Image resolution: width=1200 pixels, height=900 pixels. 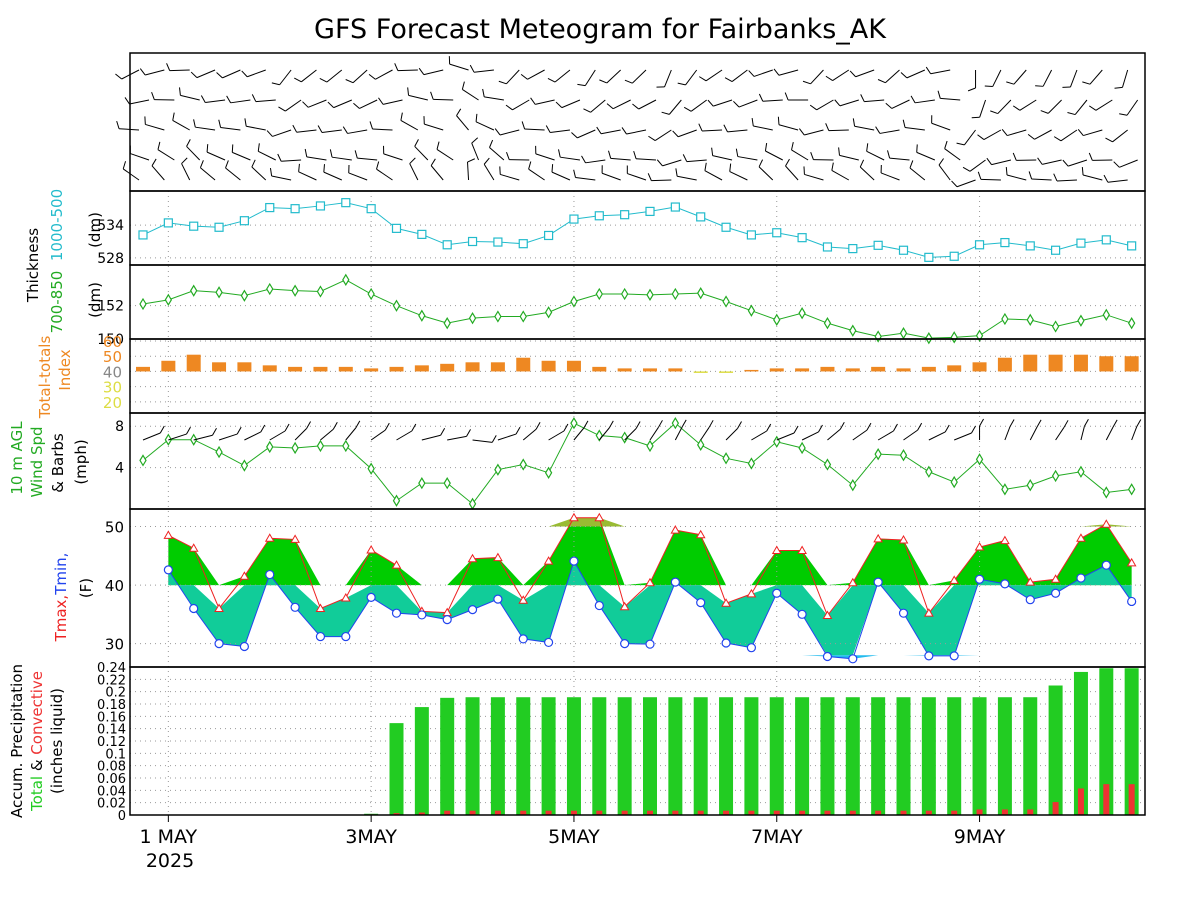 I want to click on y-tick-label: 40, so click(x=112, y=372).